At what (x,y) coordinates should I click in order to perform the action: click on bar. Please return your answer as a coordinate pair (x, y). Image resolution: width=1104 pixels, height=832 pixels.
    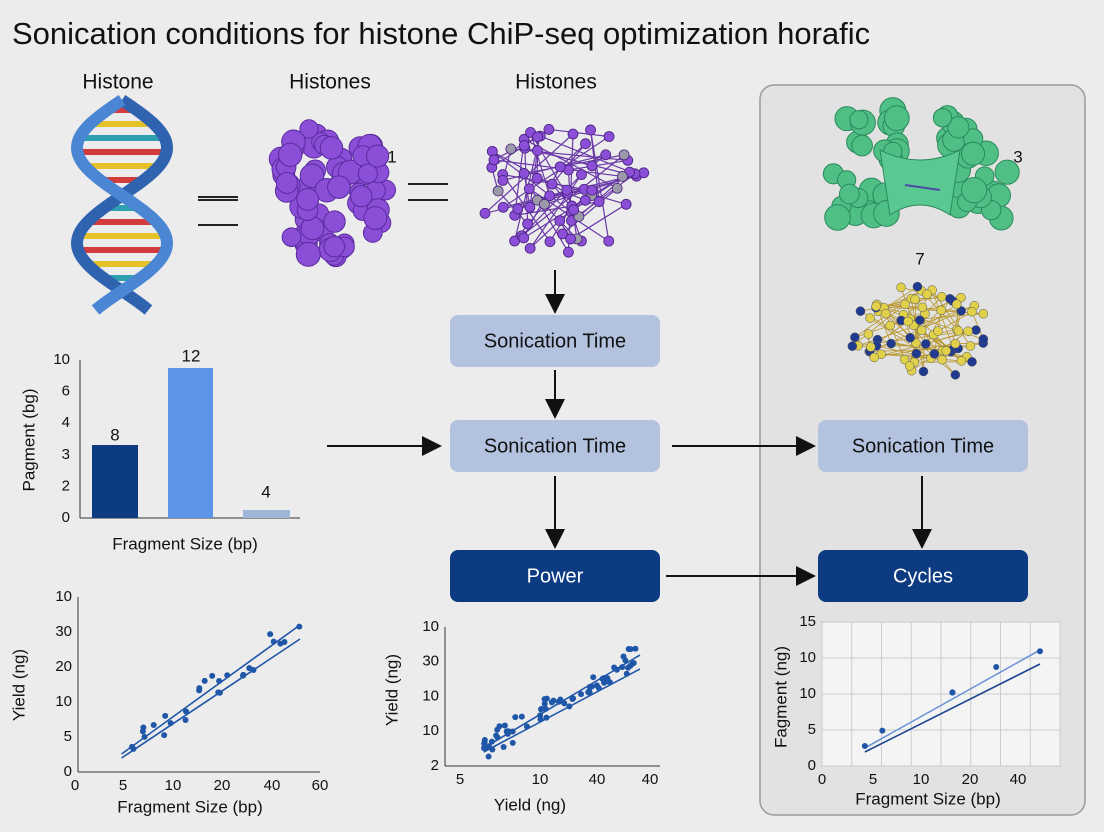
    Looking at the image, I should click on (266, 514).